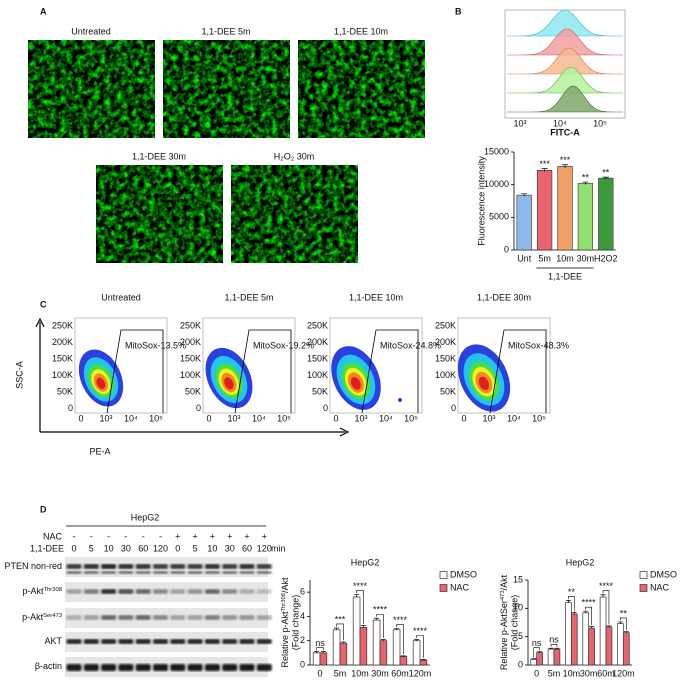  I want to click on x-tick-label: 120m, so click(623, 673).